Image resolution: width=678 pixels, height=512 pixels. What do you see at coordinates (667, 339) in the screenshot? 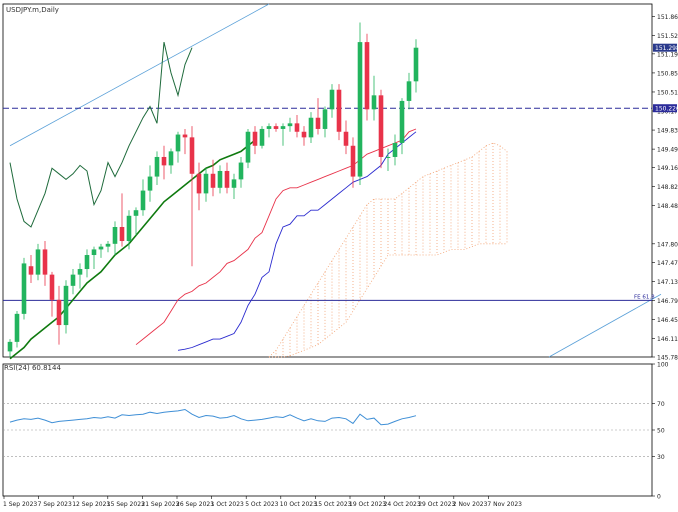
I see `price-tick-label: 146.110` at bounding box center [667, 339].